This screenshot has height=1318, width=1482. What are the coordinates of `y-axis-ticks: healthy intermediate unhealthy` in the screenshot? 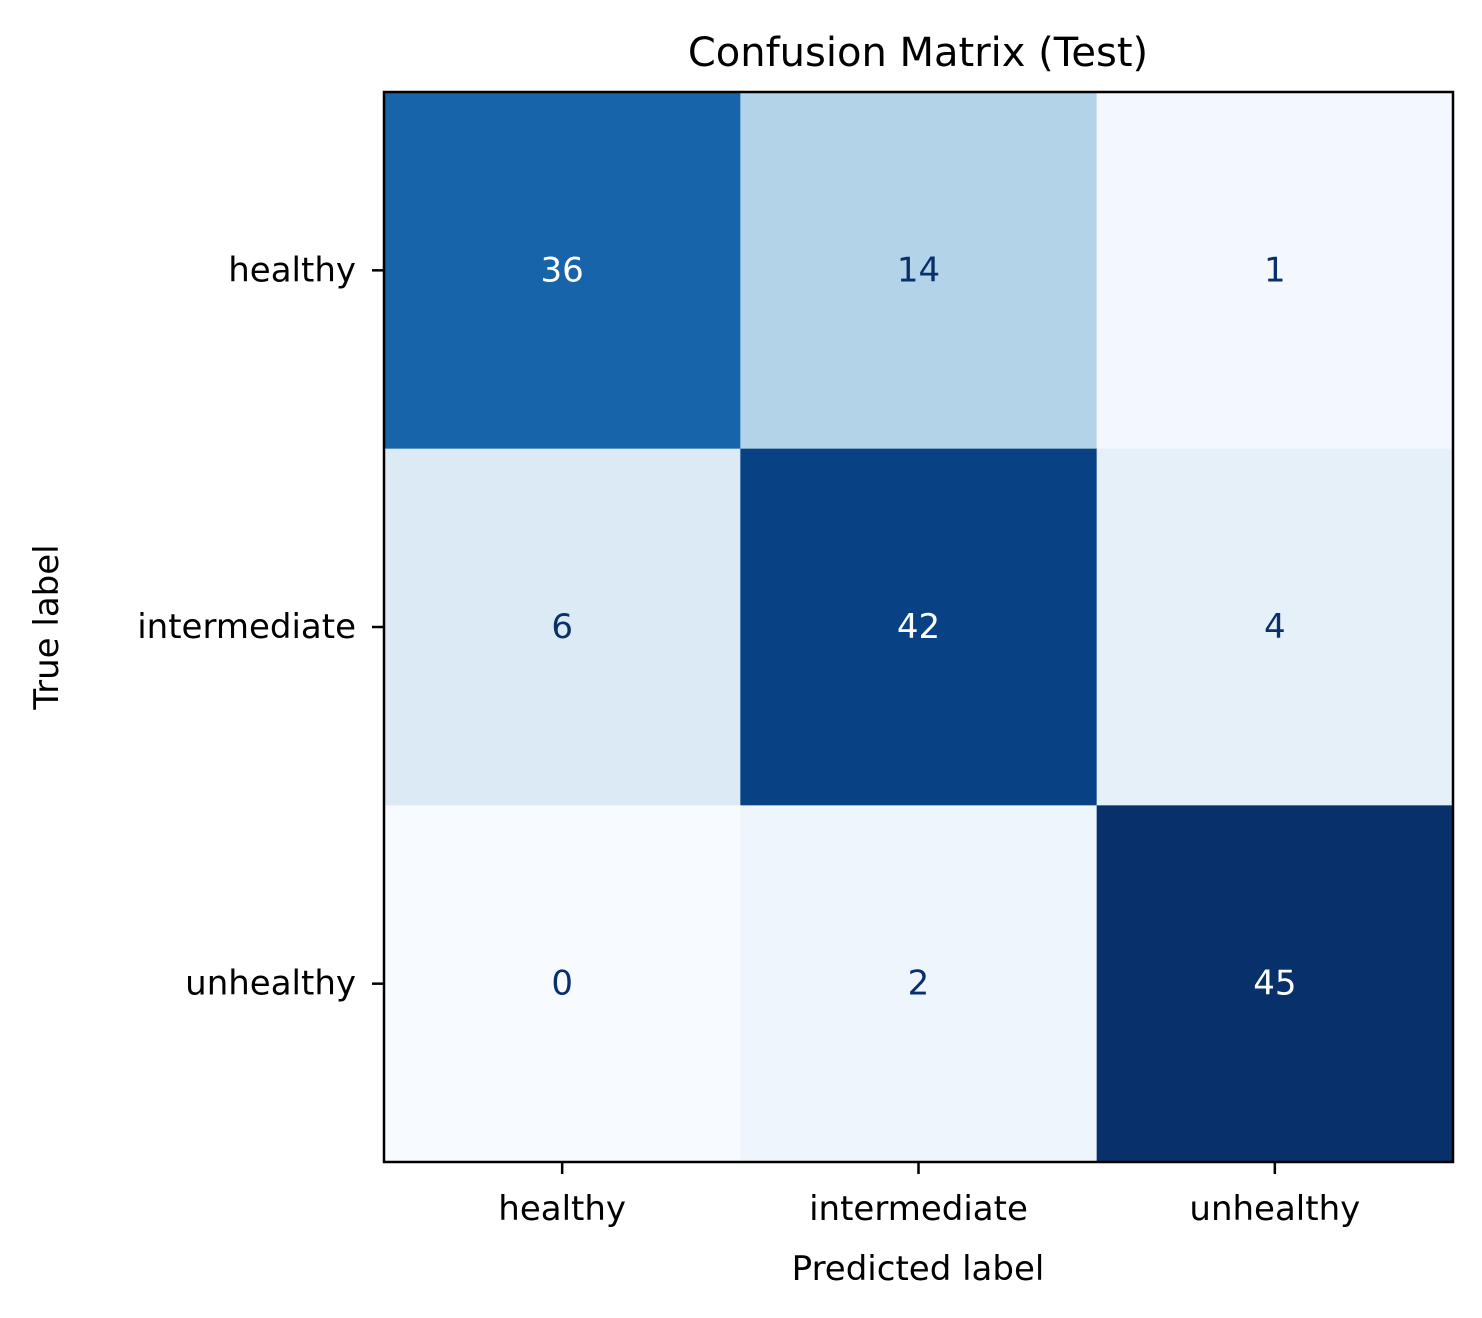 It's located at (260, 627).